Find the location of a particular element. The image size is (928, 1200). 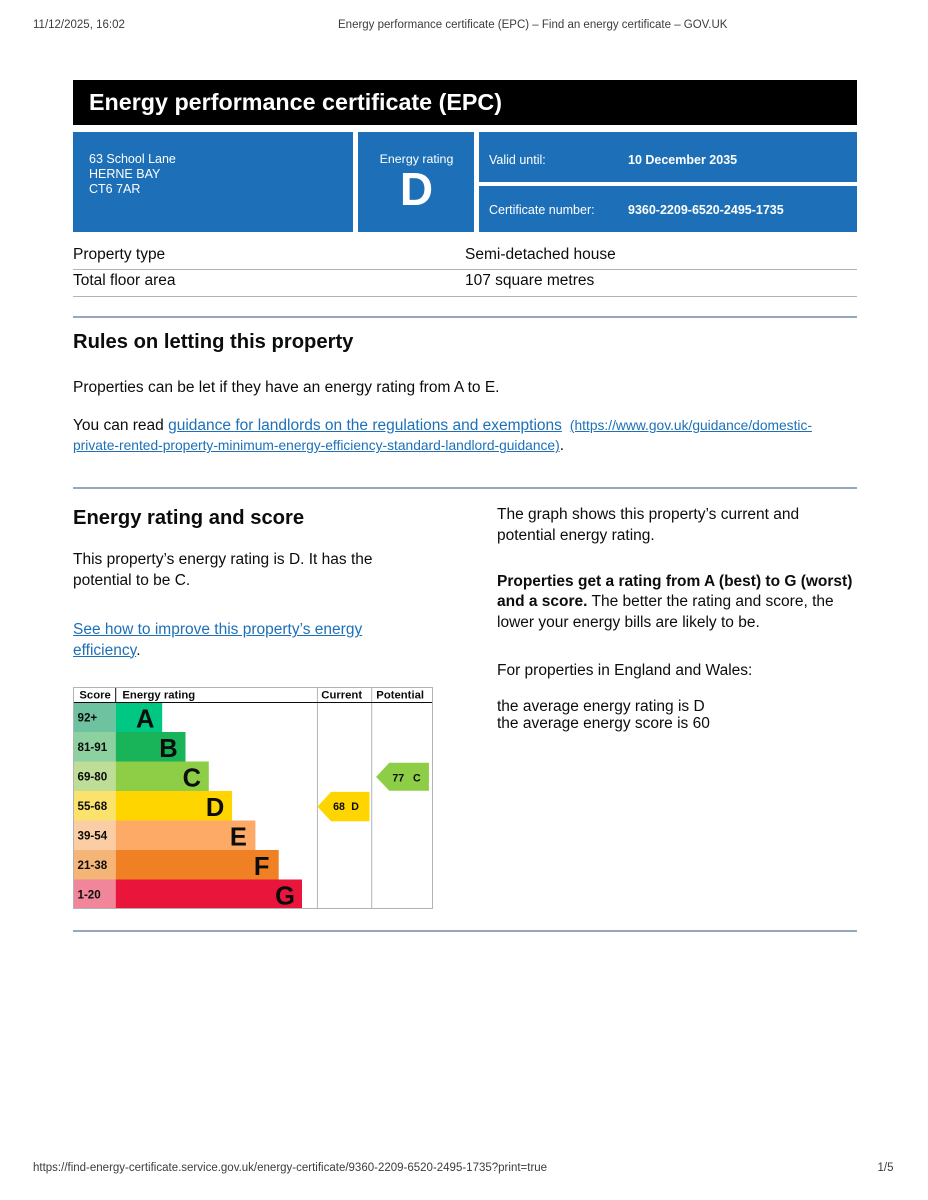

svg-text: 68 is located at coordinates (339, 807).